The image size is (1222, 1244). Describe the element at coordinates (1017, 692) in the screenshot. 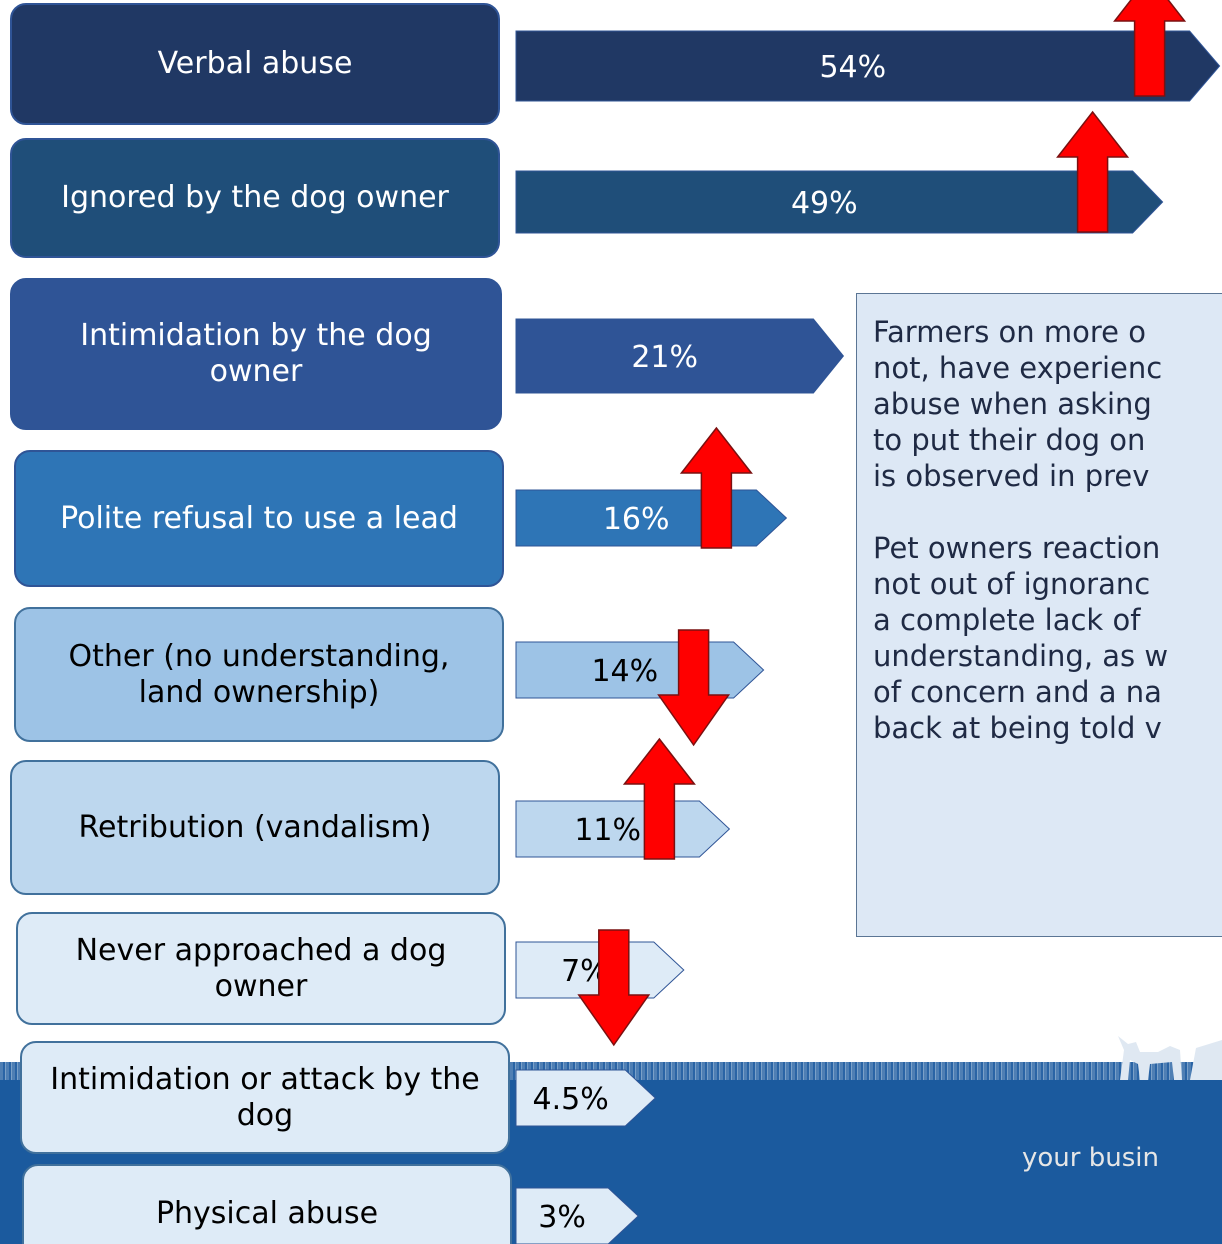

I see `annotation-line: of concern and a na` at that location.